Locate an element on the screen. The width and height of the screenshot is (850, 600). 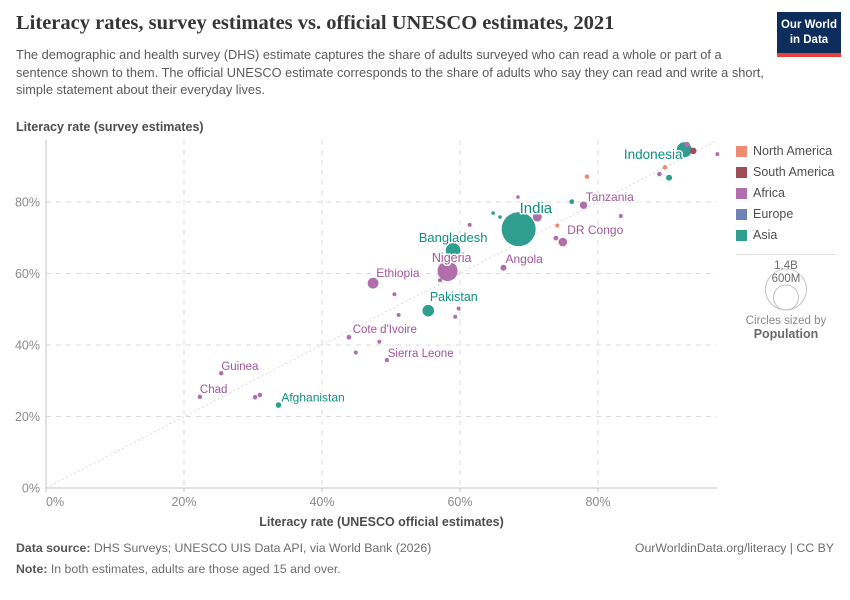
legend-item-north-america: North America is located at coordinates (786, 151).